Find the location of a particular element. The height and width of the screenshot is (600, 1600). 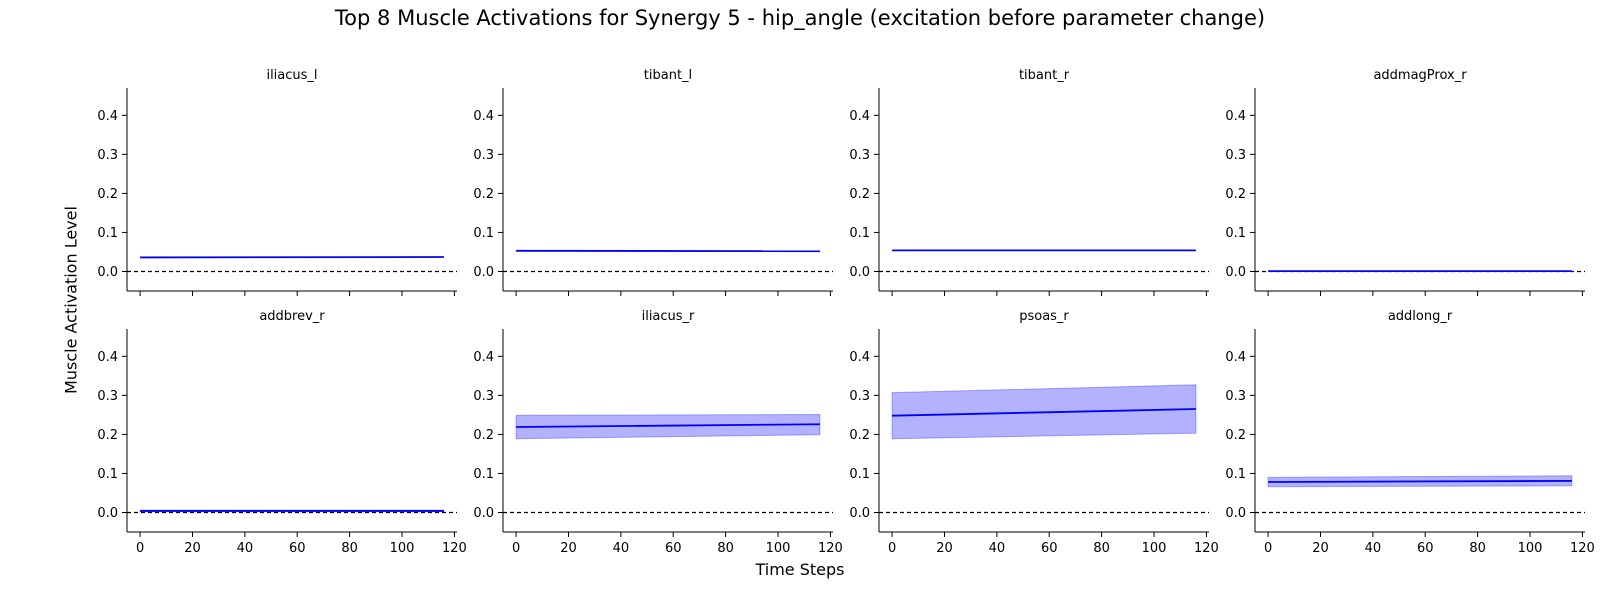

subplot-tibant_r: tibant_r 0.0 0.1 0.2 0.3 0.4 is located at coordinates (1029, 182).